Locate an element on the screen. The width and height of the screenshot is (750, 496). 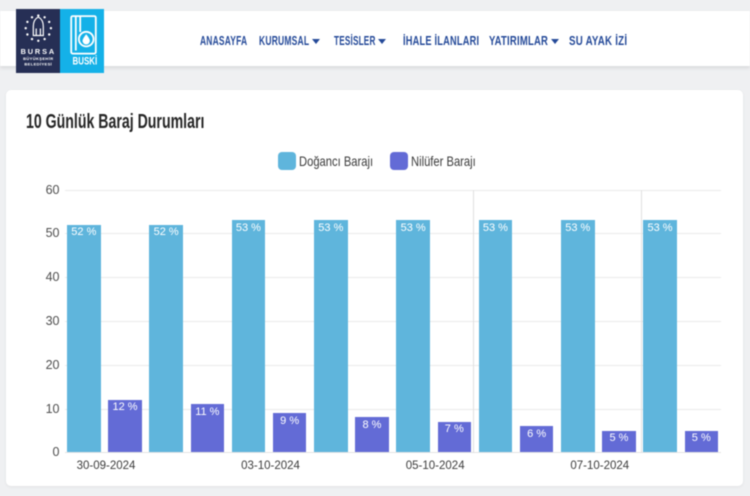
svg-text: BÜYÜKŞEHİR is located at coordinates (38, 58).